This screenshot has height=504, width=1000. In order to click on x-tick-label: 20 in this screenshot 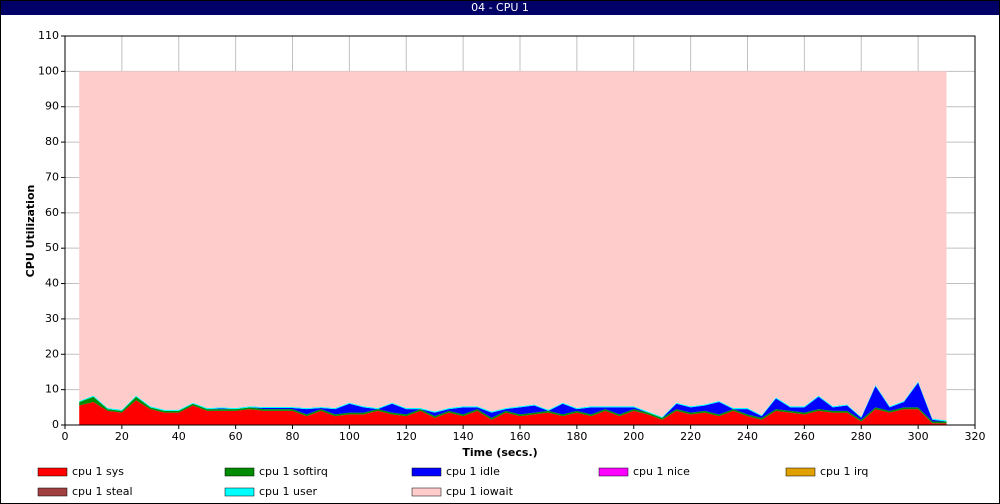, I will do `click(122, 436)`.